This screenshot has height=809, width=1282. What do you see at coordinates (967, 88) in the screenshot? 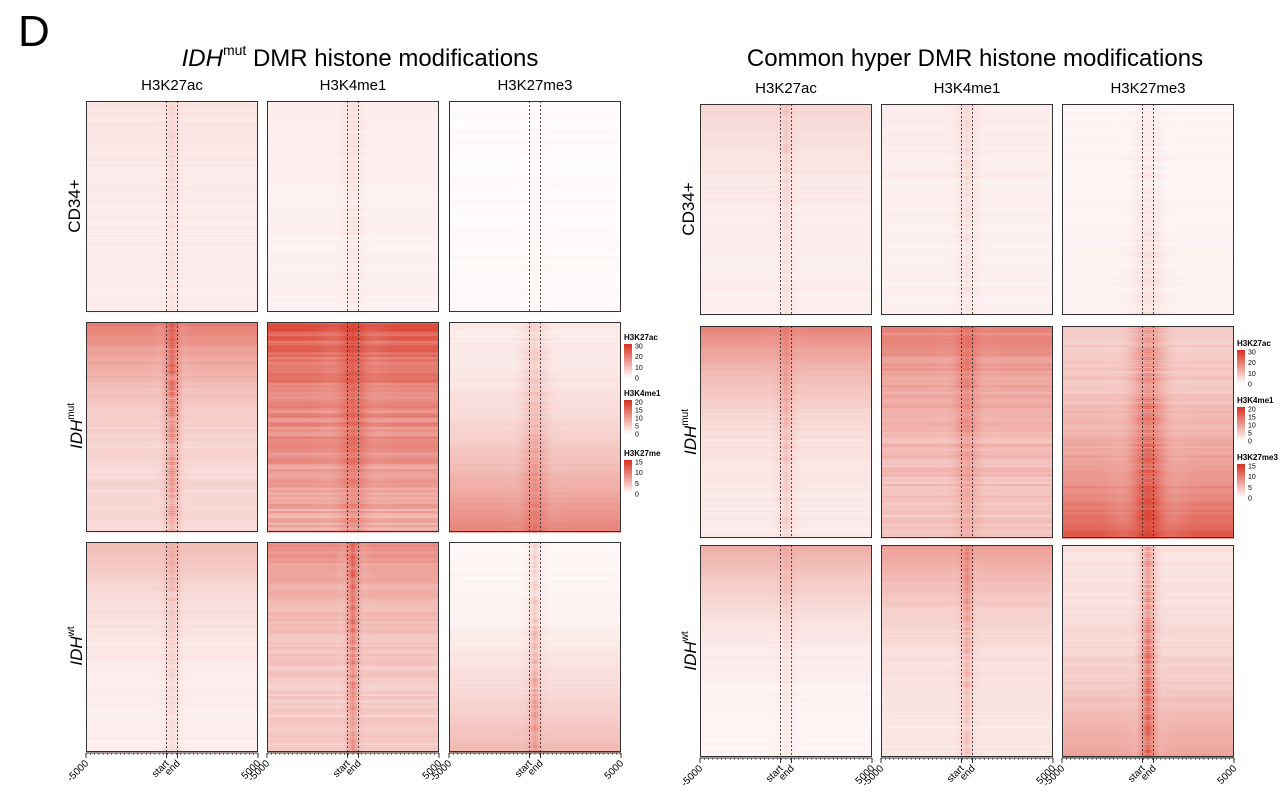
I see `right-col-label-h3k4me1: H3K4me1` at bounding box center [967, 88].